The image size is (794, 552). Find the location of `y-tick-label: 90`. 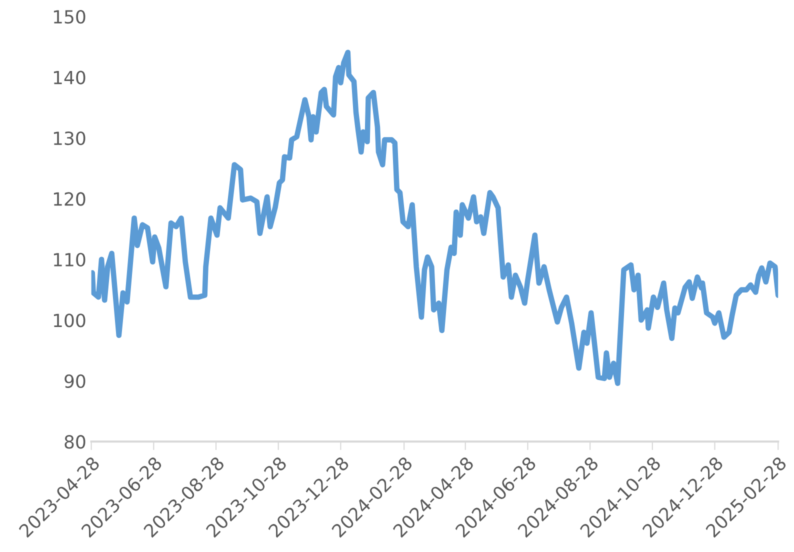

y-tick-label: 90 is located at coordinates (75, 381).